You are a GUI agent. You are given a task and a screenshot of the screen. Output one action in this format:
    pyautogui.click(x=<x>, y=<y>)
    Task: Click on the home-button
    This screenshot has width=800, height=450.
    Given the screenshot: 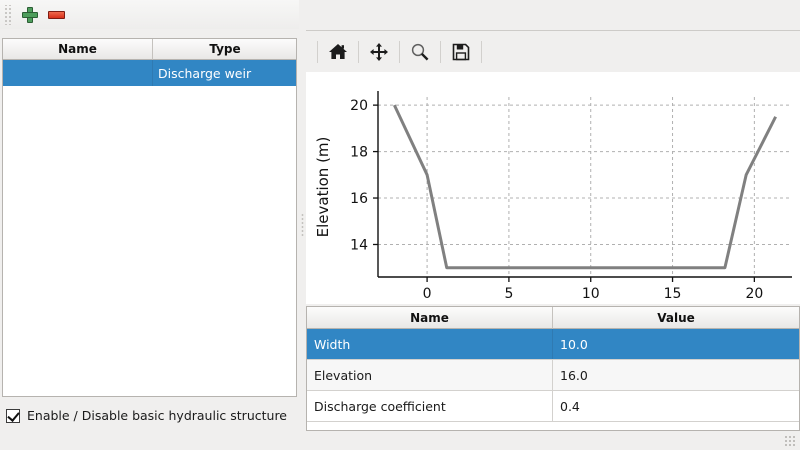 What is the action you would take?
    pyautogui.click(x=338, y=52)
    